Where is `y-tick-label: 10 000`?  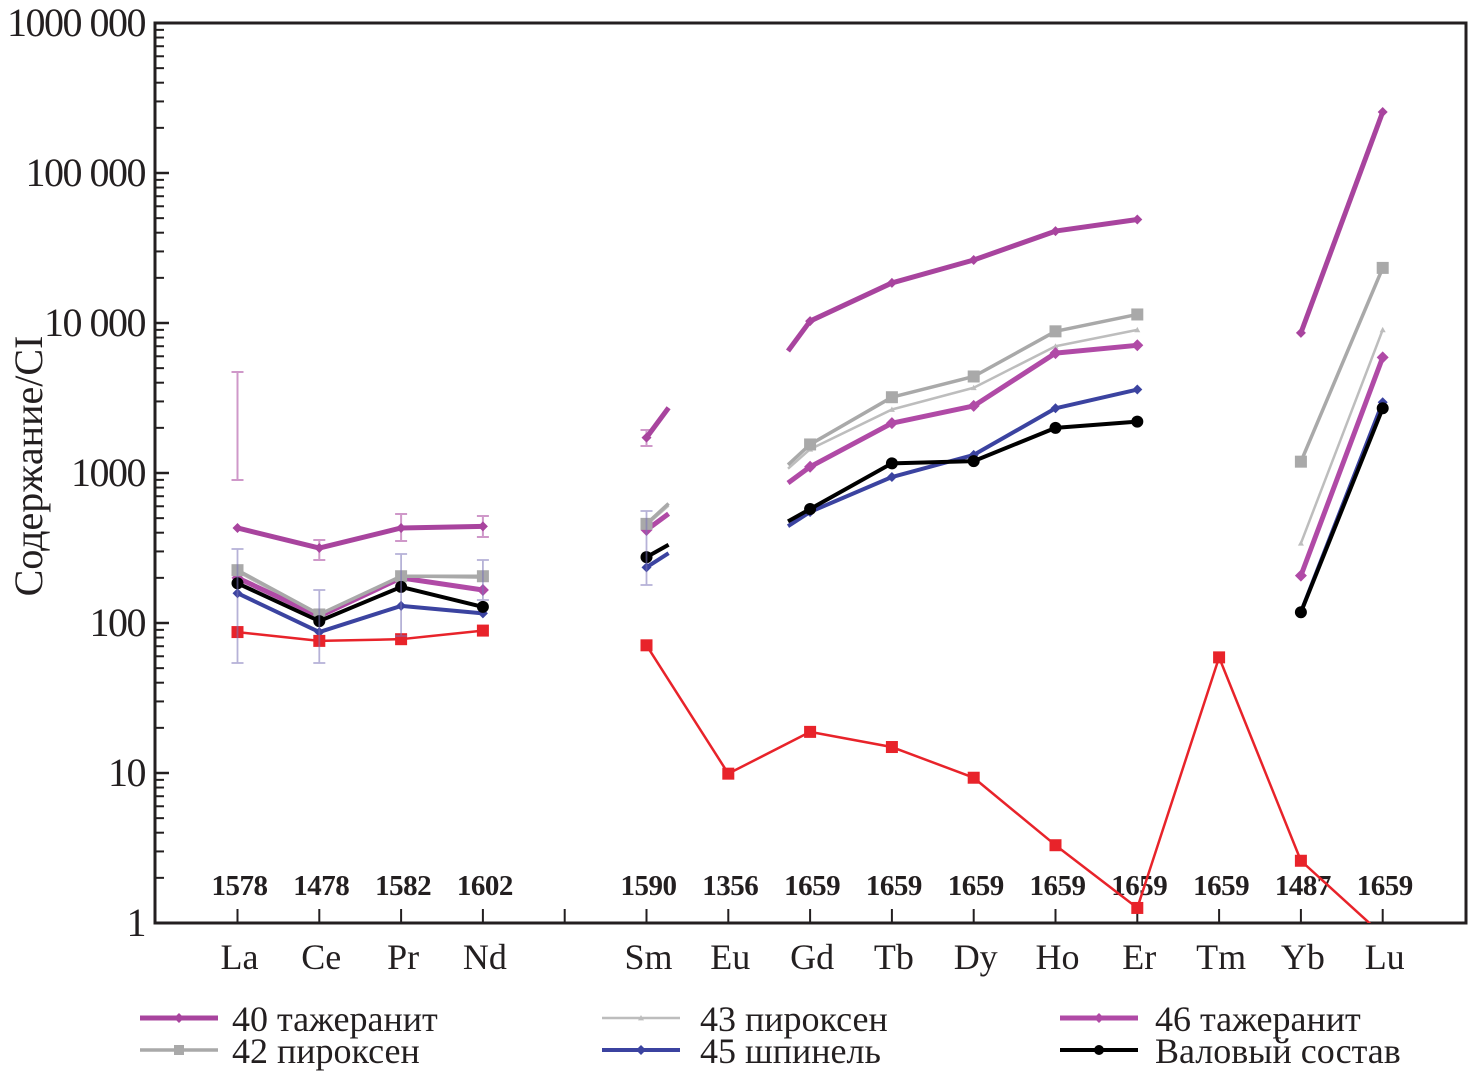
y-tick-label: 10 000 is located at coordinates (95, 322).